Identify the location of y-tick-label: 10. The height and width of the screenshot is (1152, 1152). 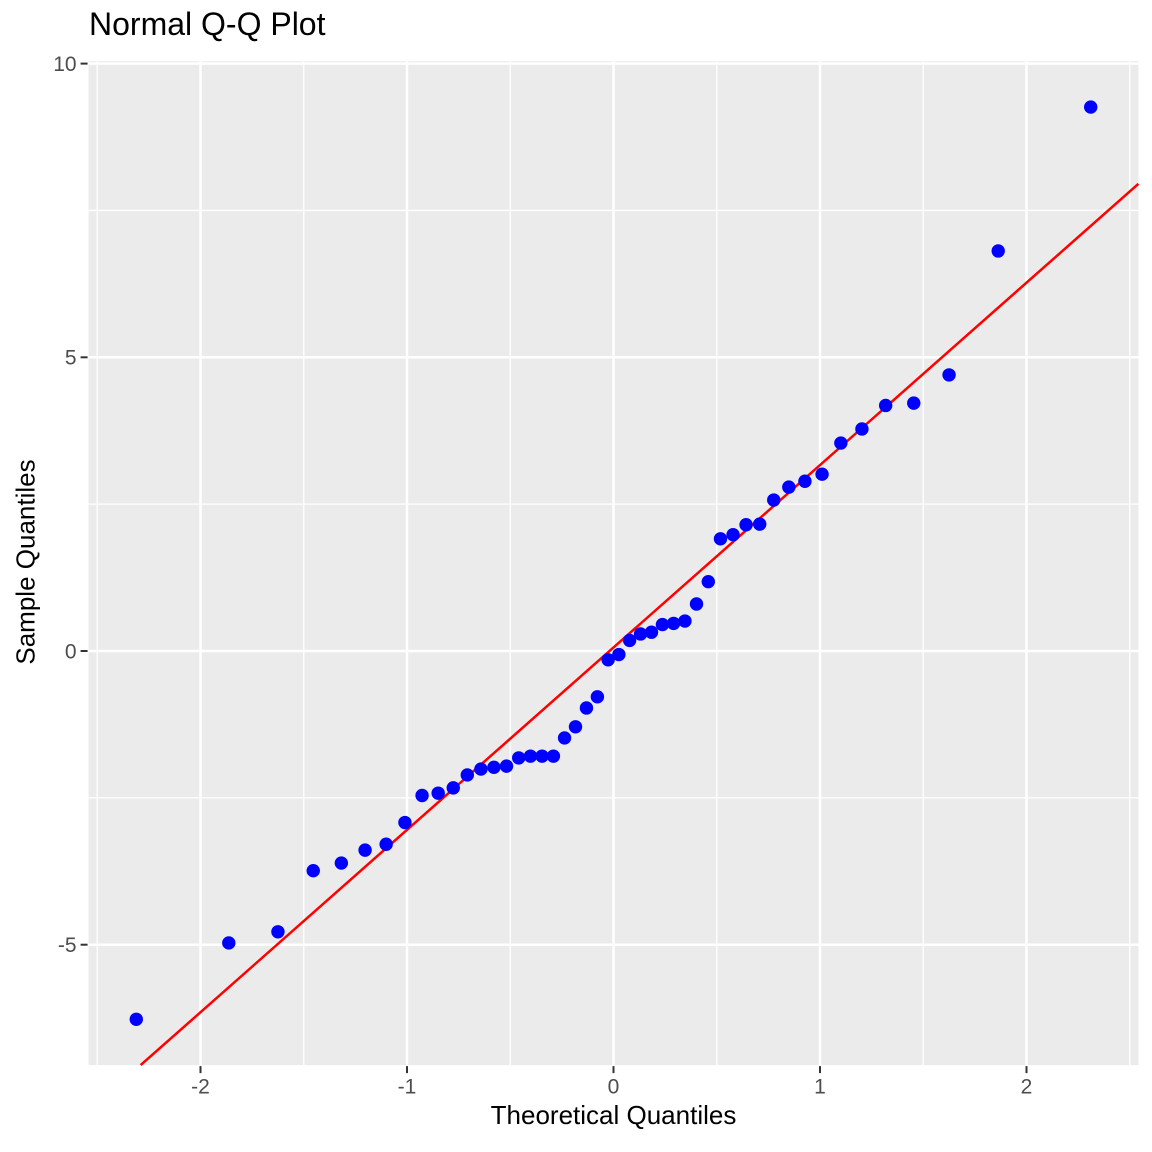
(64, 64).